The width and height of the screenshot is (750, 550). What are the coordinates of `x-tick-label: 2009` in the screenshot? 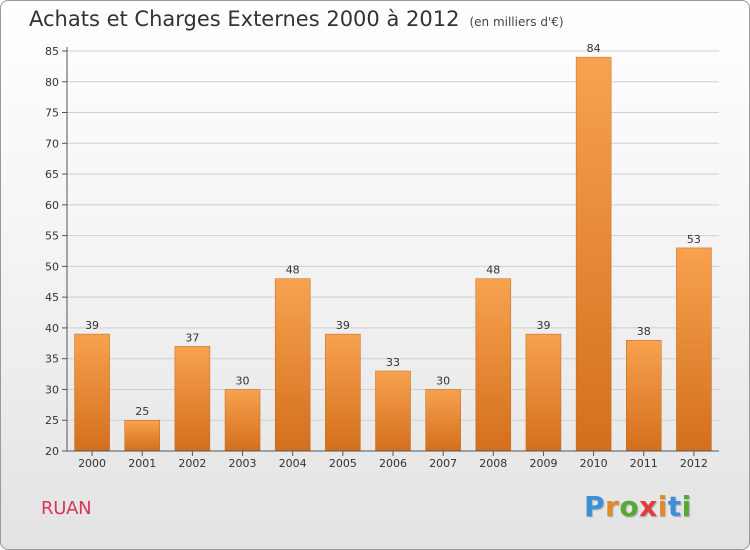 It's located at (543, 463).